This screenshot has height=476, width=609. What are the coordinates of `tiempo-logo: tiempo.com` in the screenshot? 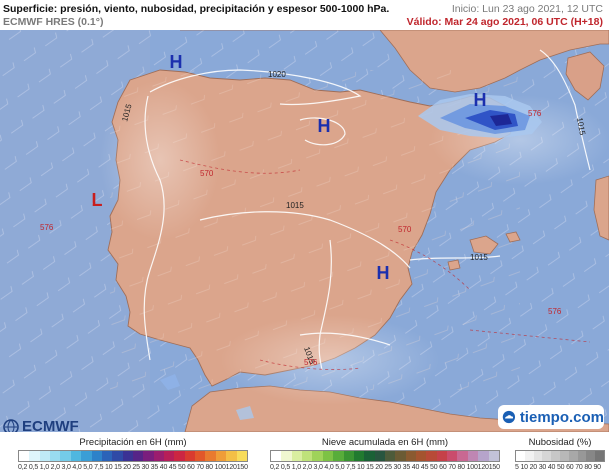 It's located at (551, 417).